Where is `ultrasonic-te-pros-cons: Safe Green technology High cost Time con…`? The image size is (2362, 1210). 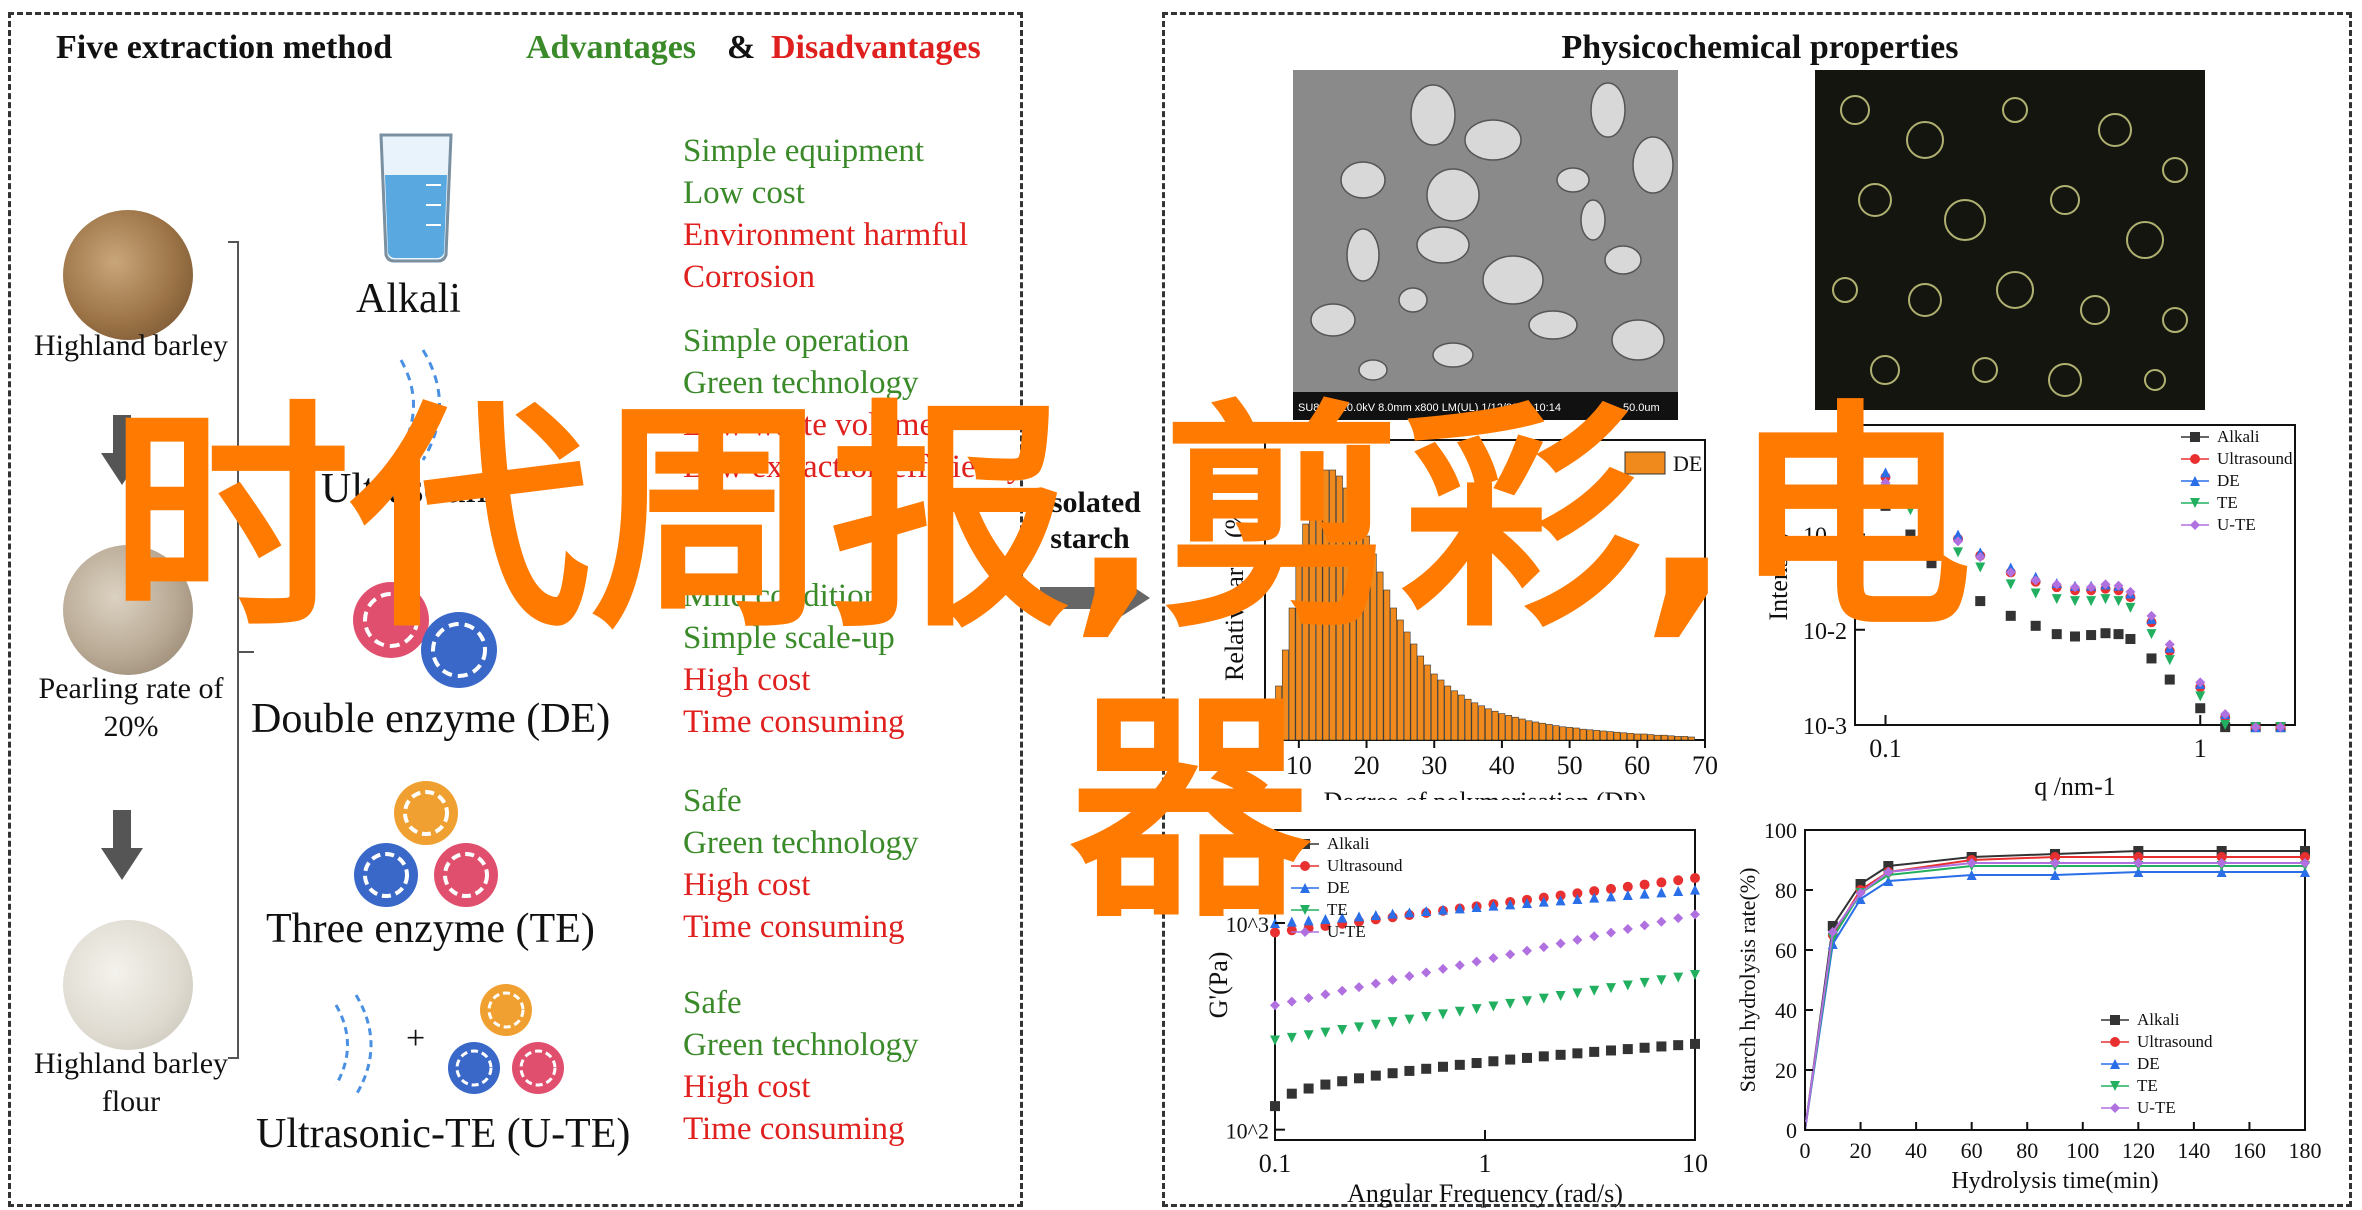 ultrasonic-te-pros-cons: Safe Green technology High cost Time con… is located at coordinates (801, 1066).